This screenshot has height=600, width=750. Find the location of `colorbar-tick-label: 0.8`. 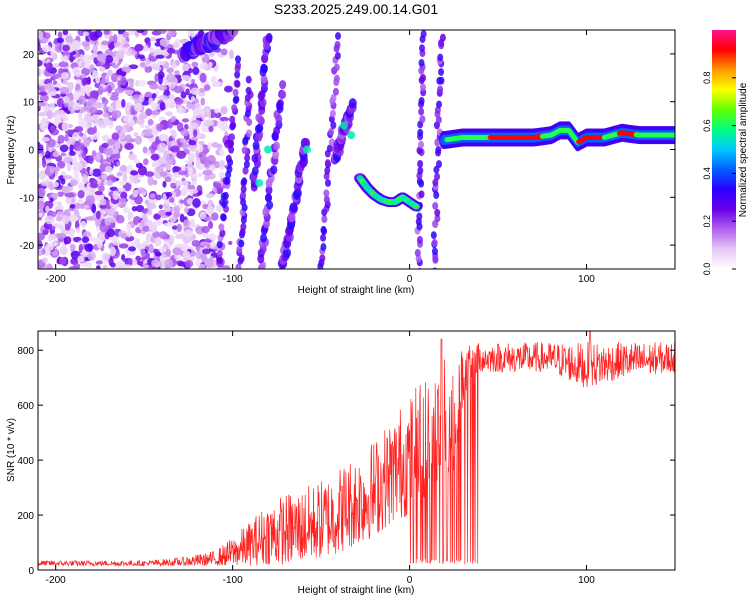

colorbar-tick-label: 0.8 is located at coordinates (707, 78).